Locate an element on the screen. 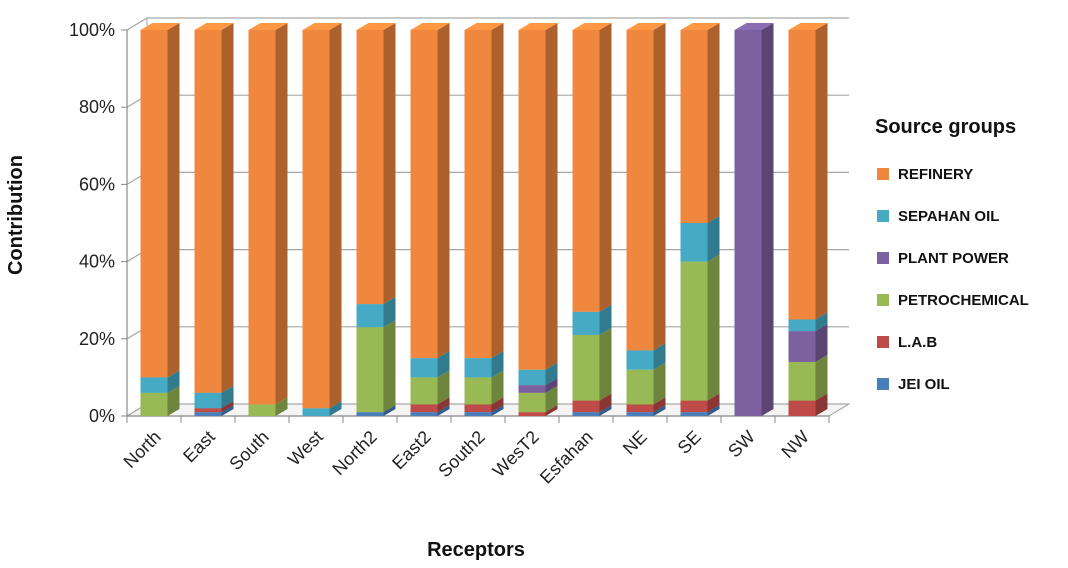  bar-north2-petrochemical is located at coordinates (370, 370).